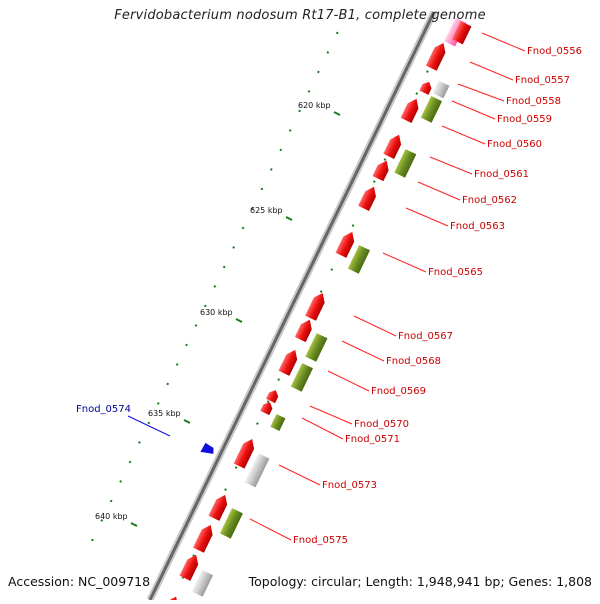 The height and width of the screenshot is (604, 600). What do you see at coordinates (320, 540) in the screenshot?
I see `gene-label: Fnod_0575` at bounding box center [320, 540].